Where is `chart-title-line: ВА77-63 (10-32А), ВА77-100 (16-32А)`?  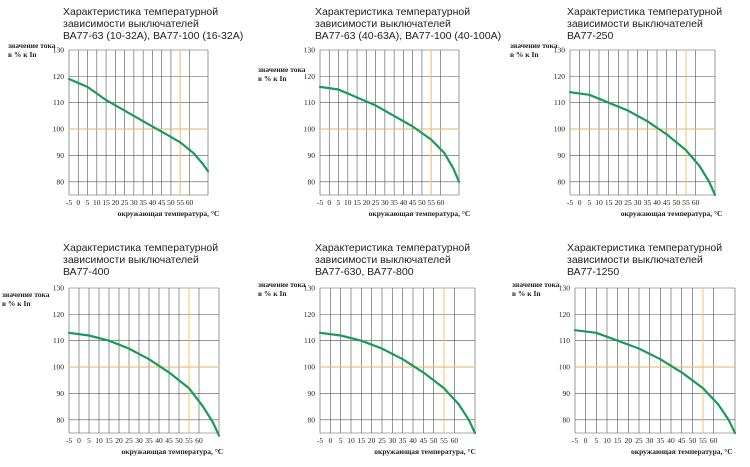 chart-title-line: ВА77-63 (10-32А), ВА77-100 (16-32А) is located at coordinates (153, 36).